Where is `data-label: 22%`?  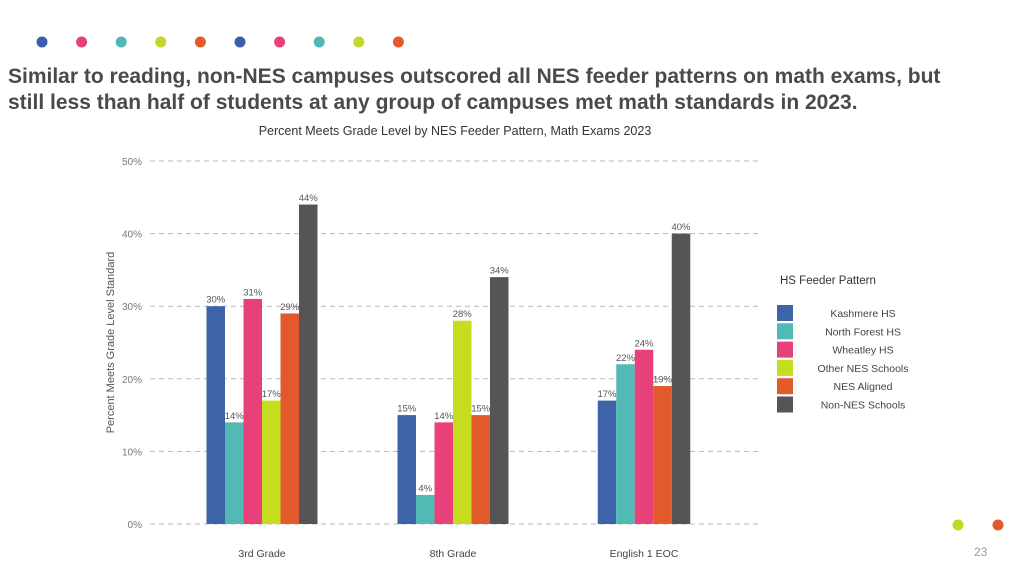 data-label: 22% is located at coordinates (626, 358).